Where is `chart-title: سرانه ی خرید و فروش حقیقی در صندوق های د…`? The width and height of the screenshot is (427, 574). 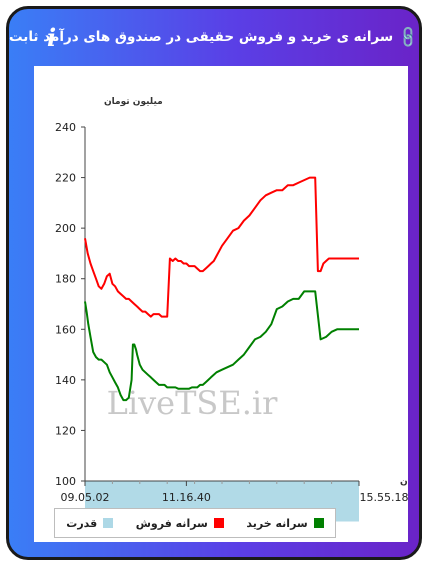
chart-title: سرانه ی خرید و فروش حقیقی در صندوق های د… is located at coordinates (201, 37).